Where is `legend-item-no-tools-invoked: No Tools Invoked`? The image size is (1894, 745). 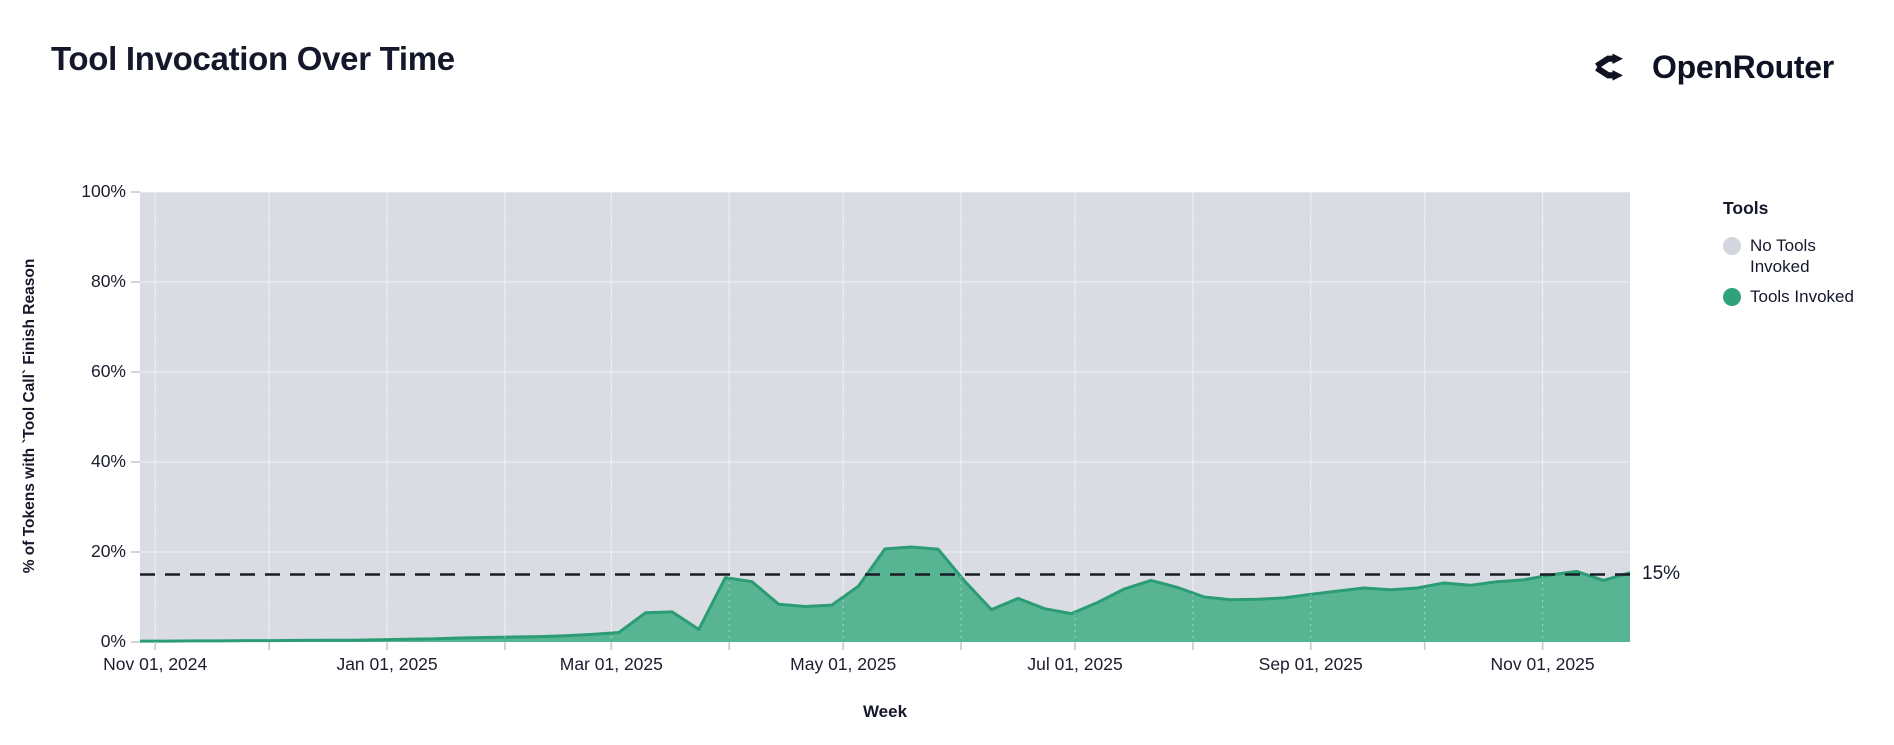 legend-item-no-tools-invoked: No Tools Invoked is located at coordinates (1808, 256).